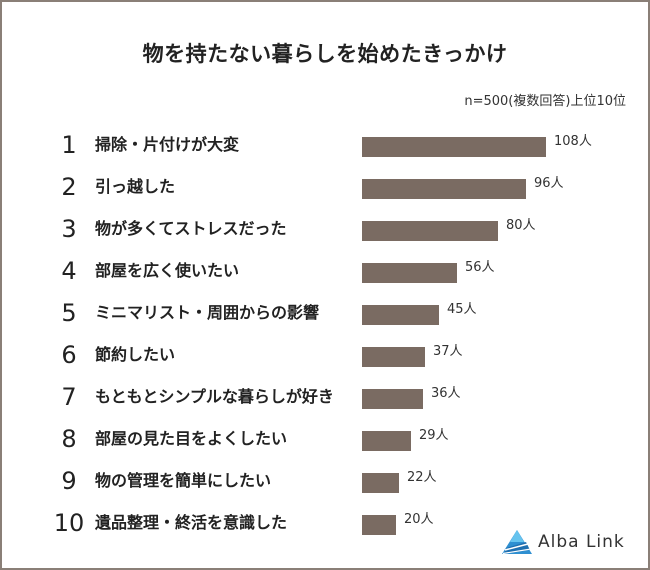 The height and width of the screenshot is (570, 650). Describe the element at coordinates (434, 435) in the screenshot. I see `value-label: 29人` at that location.